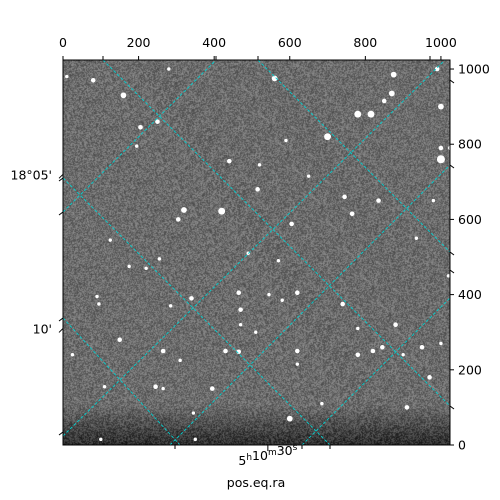 The height and width of the screenshot is (500, 500). What do you see at coordinates (474, 69) in the screenshot?
I see `right-tick-label: 1000` at bounding box center [474, 69].